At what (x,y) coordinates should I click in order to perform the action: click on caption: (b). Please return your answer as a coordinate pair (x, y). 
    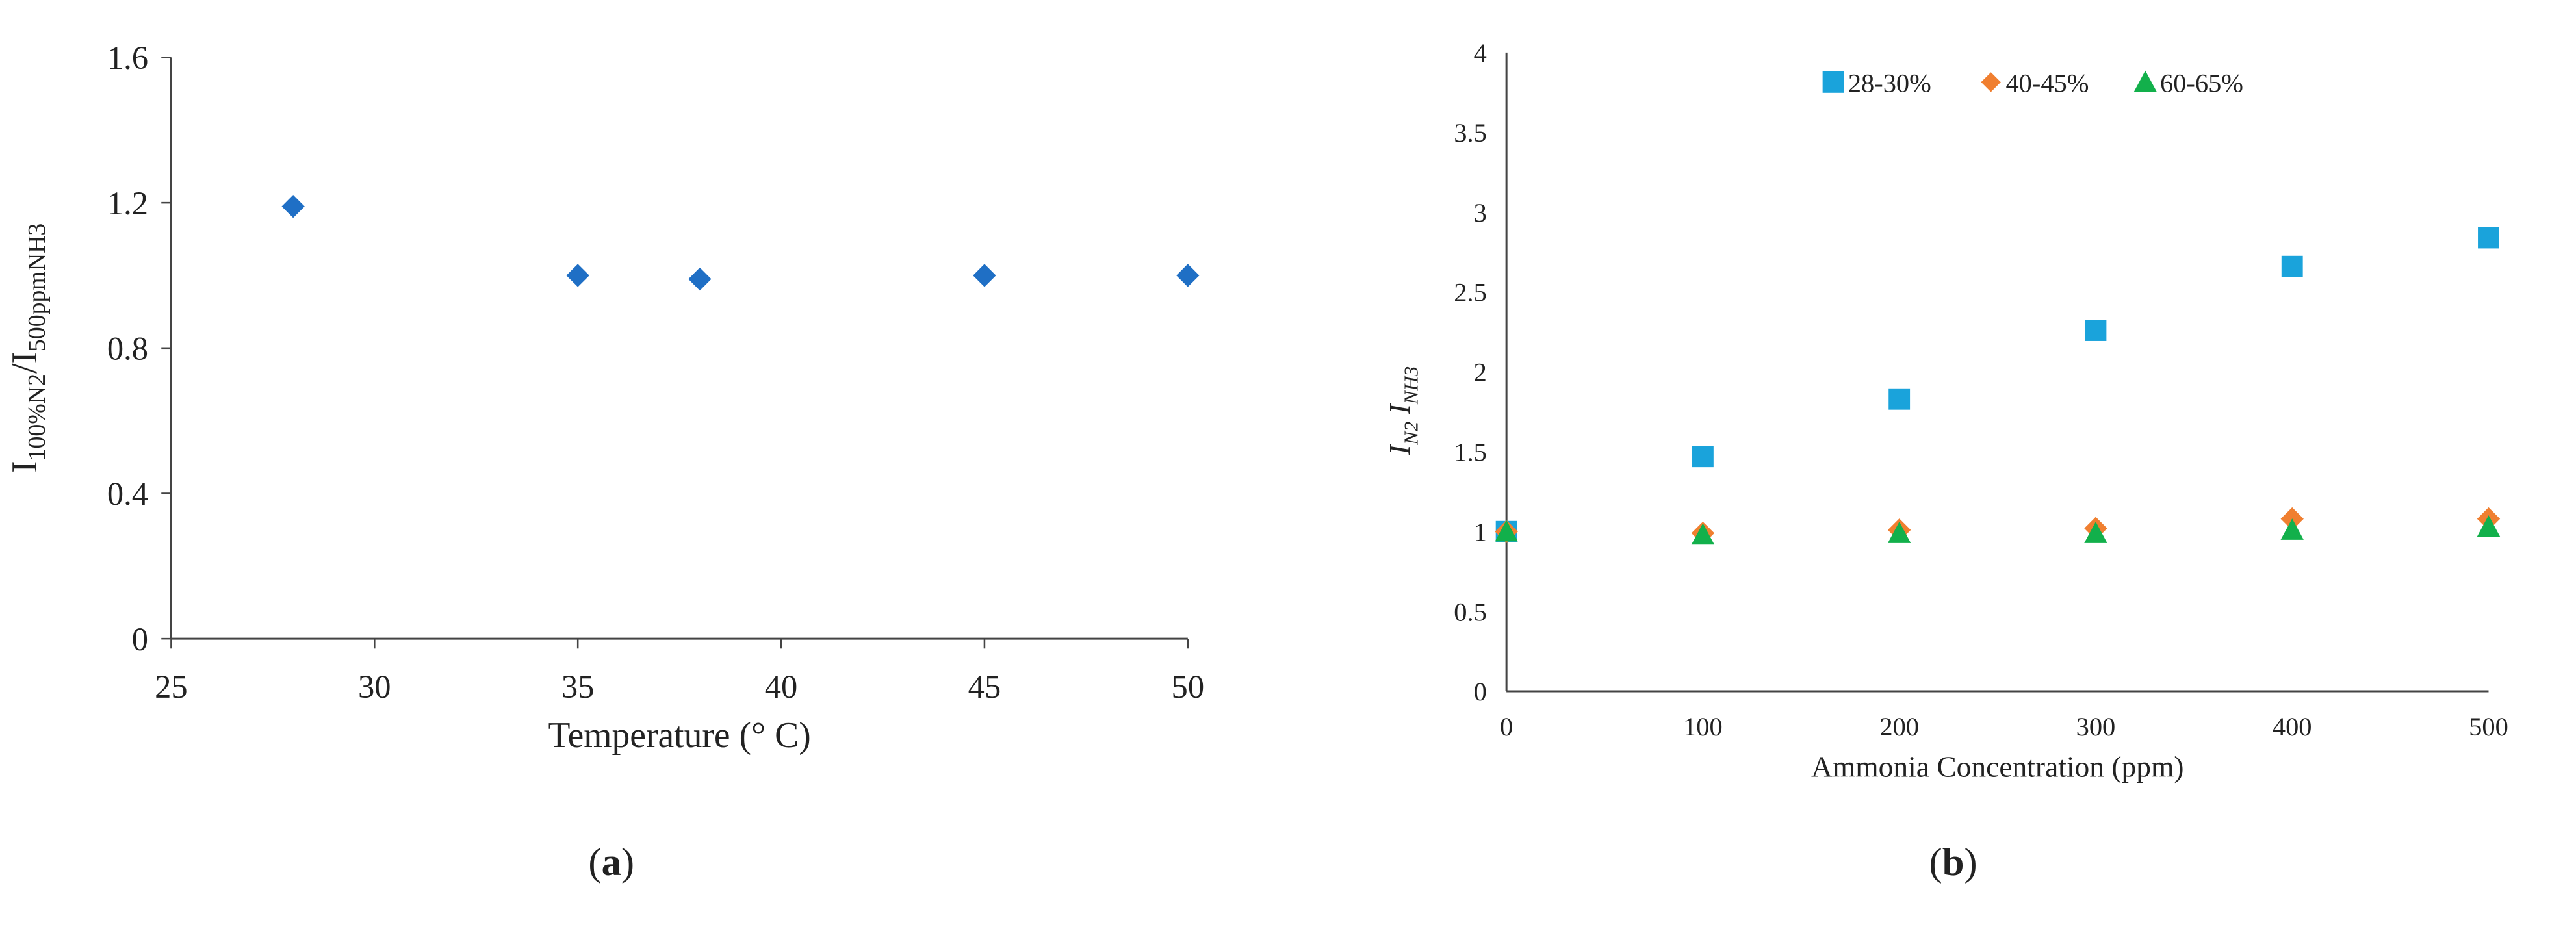
    Looking at the image, I should click on (1953, 862).